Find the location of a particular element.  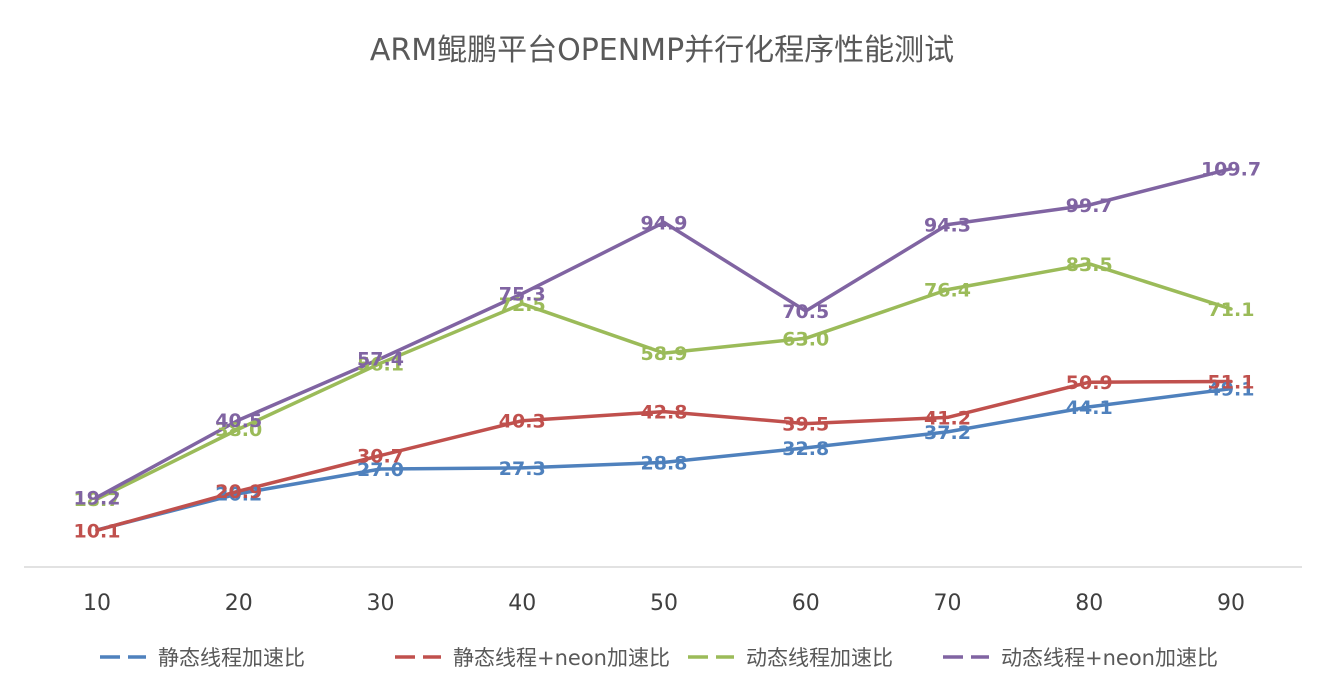

data-label: 40.3 is located at coordinates (522, 422).